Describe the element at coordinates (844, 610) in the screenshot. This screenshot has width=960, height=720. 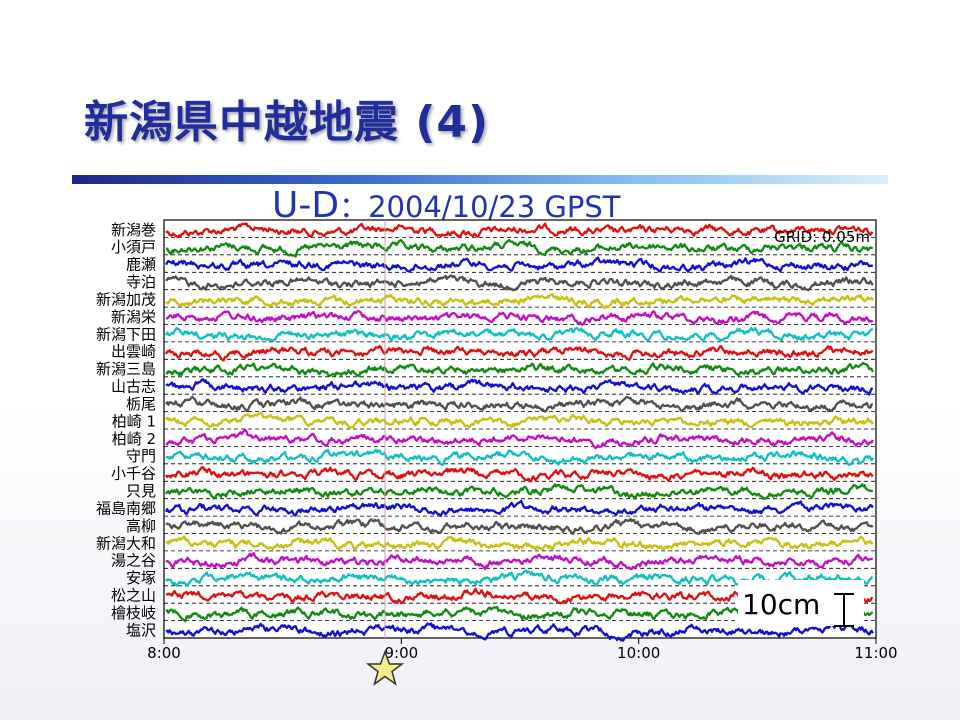
I see `scale-bar-glyph` at that location.